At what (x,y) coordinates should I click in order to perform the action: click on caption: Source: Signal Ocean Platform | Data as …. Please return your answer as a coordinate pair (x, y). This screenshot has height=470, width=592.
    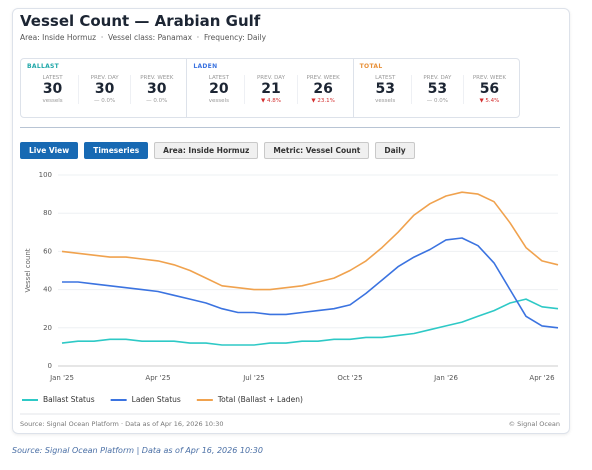
    Looking at the image, I should click on (137, 450).